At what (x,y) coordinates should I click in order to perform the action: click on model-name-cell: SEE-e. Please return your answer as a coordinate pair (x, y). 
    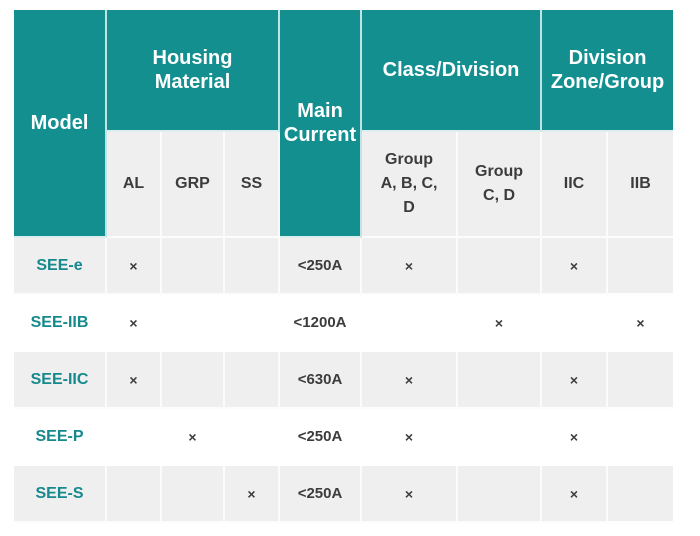
    Looking at the image, I should click on (60, 266).